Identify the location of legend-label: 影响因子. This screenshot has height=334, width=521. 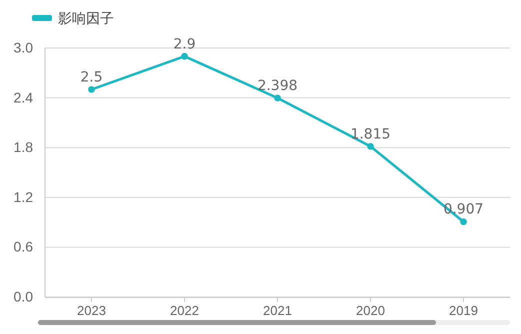
(86, 19).